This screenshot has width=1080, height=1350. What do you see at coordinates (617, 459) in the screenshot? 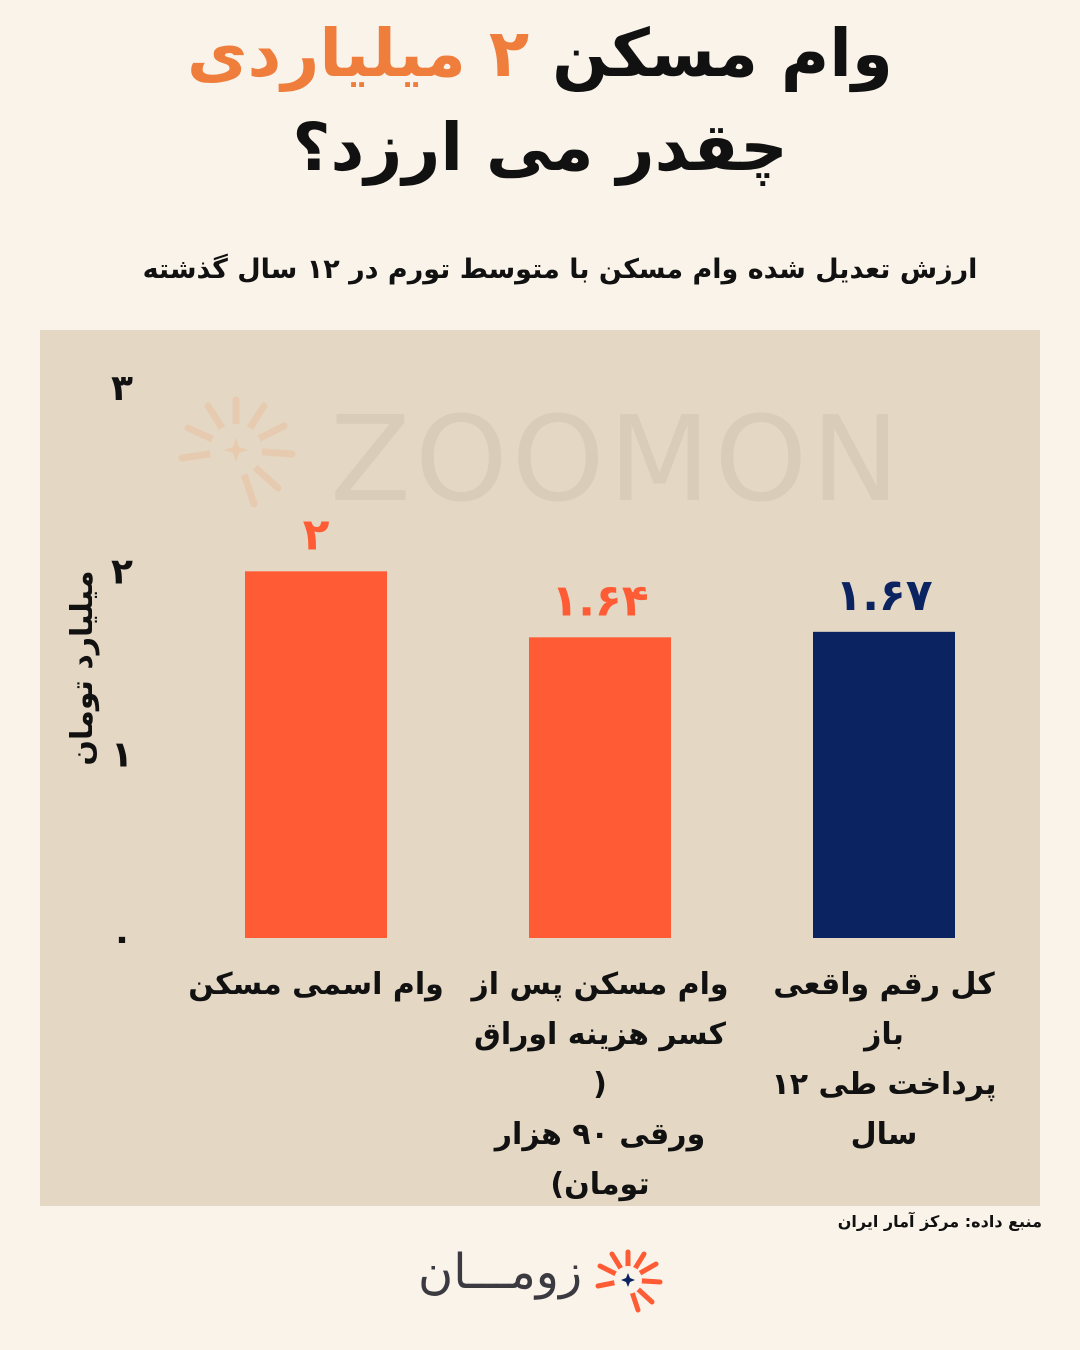
I see `watermark-text: ZOOMON` at bounding box center [617, 459].